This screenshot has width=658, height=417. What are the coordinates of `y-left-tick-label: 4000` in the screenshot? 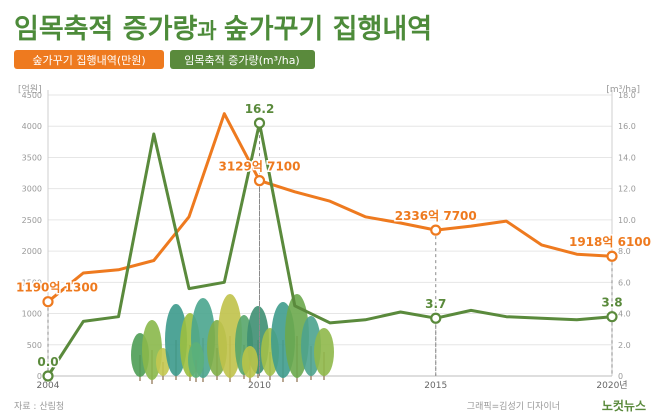 It's located at (32, 126).